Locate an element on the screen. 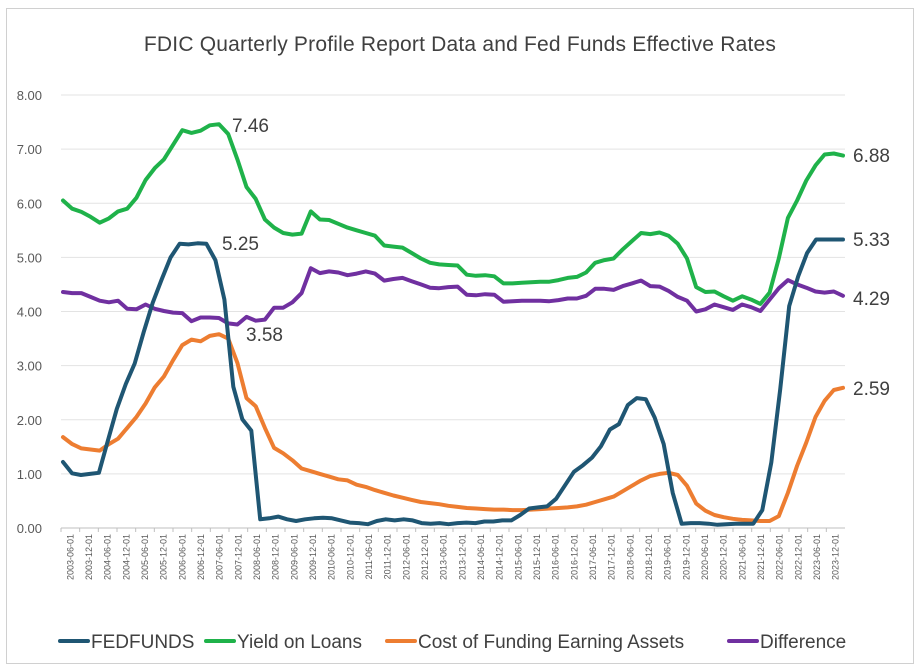 The height and width of the screenshot is (670, 920). x-tick-label: 2023-12-01 is located at coordinates (836, 557).